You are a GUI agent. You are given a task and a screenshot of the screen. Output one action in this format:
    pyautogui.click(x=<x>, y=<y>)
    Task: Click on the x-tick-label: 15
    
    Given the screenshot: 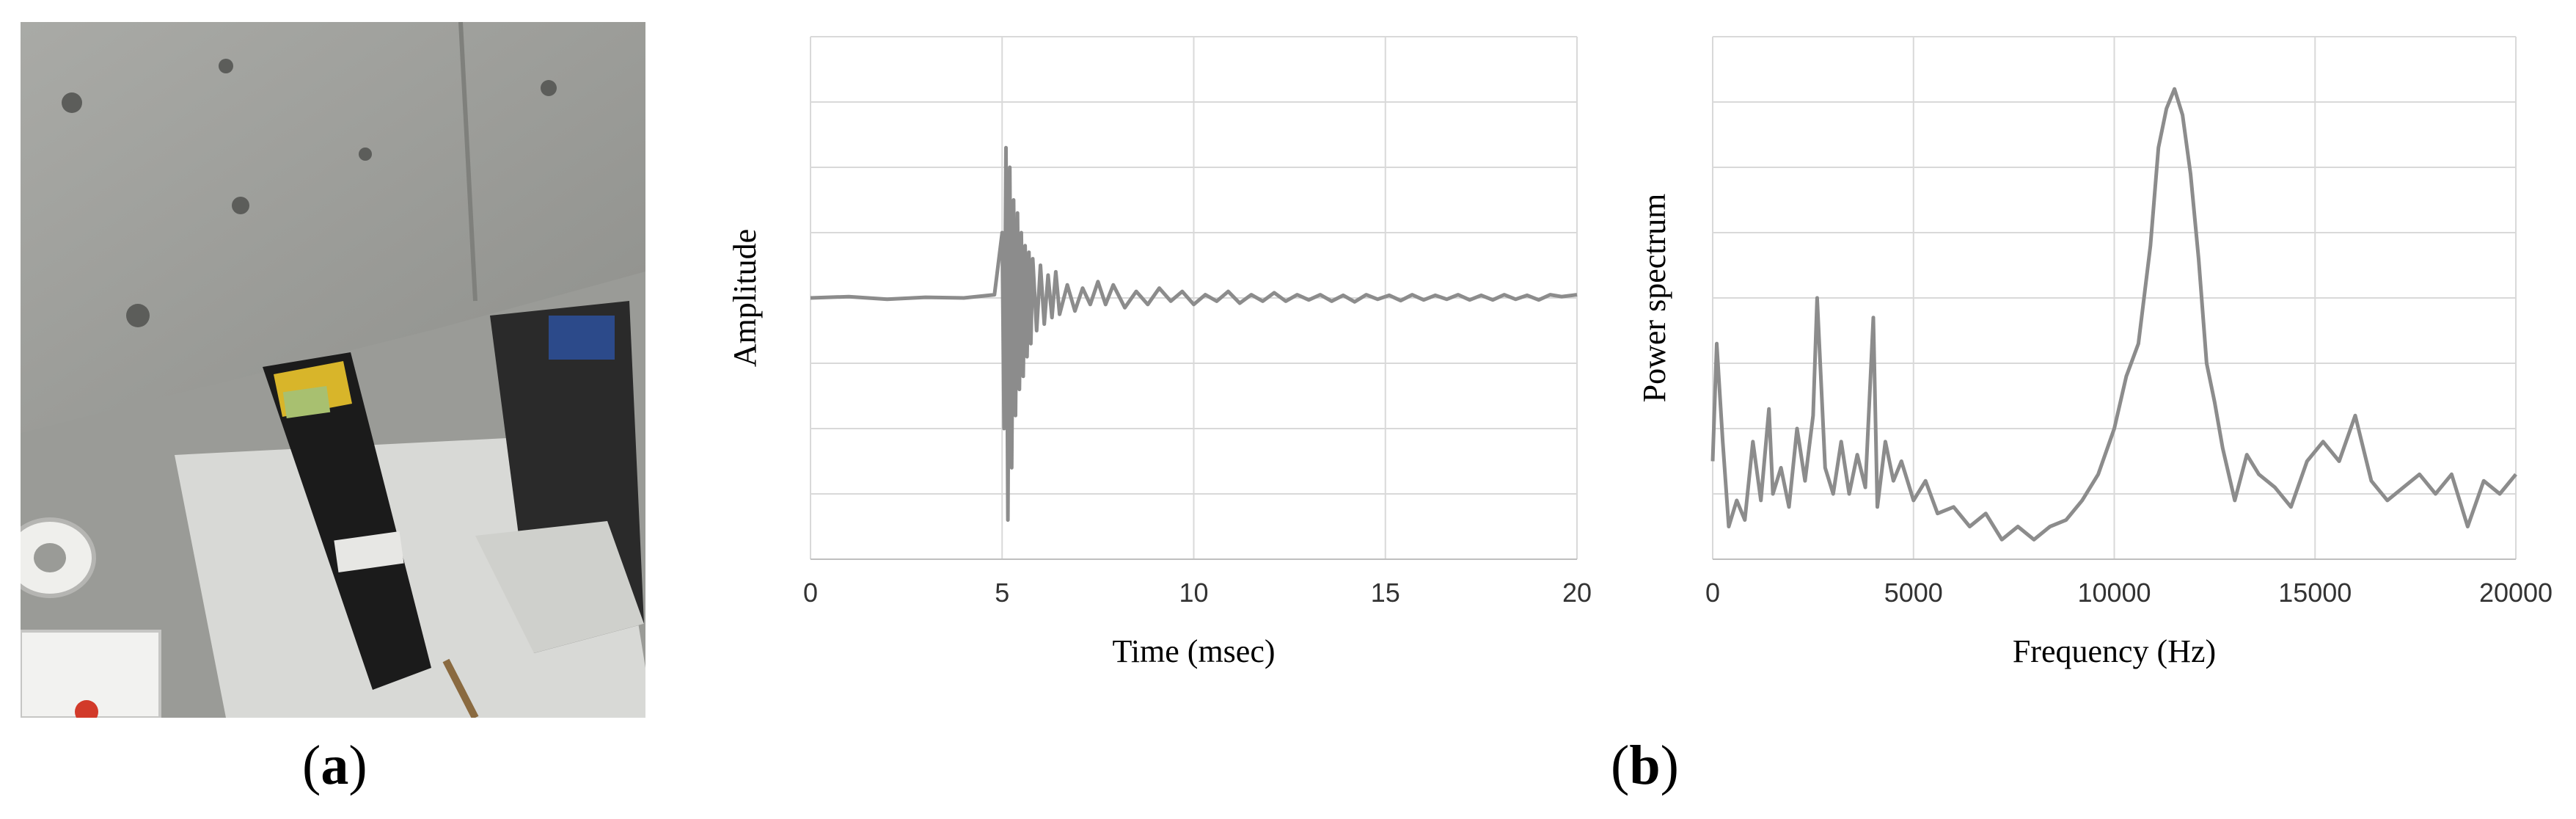 What is the action you would take?
    pyautogui.click(x=1385, y=593)
    